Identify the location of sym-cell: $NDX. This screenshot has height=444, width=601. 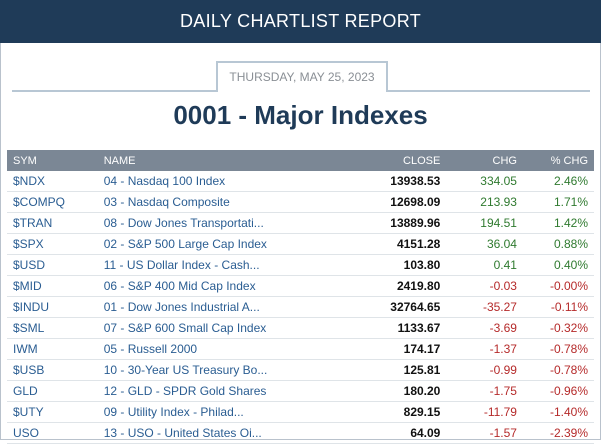
(52, 181).